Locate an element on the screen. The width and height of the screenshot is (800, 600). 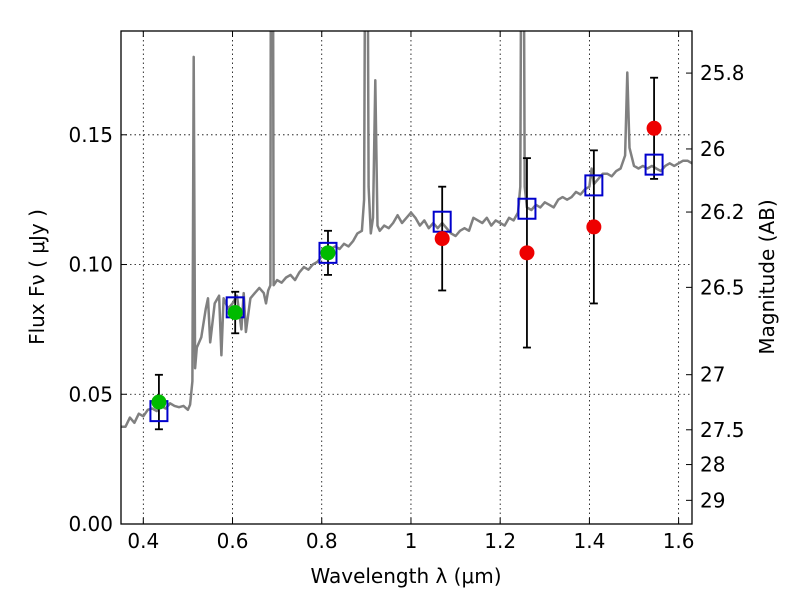
x-axis-label: Wavelength λ (μm) is located at coordinates (405, 576).